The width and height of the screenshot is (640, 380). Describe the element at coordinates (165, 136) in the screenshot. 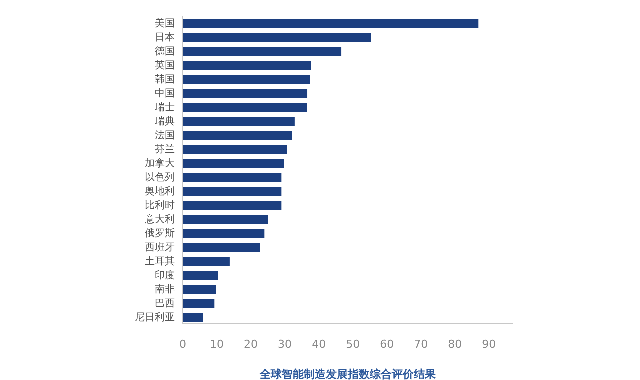

I see `y-tick-label: 法国` at that location.